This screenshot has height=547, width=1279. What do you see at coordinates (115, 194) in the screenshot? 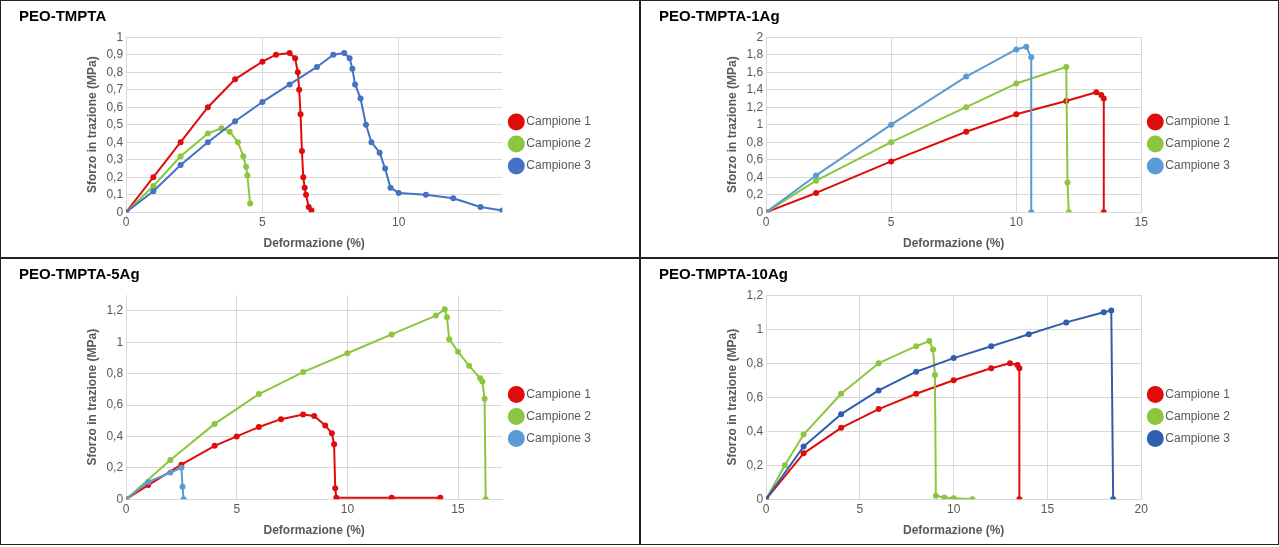
I see `y-tick-label: 0,1` at bounding box center [115, 194].